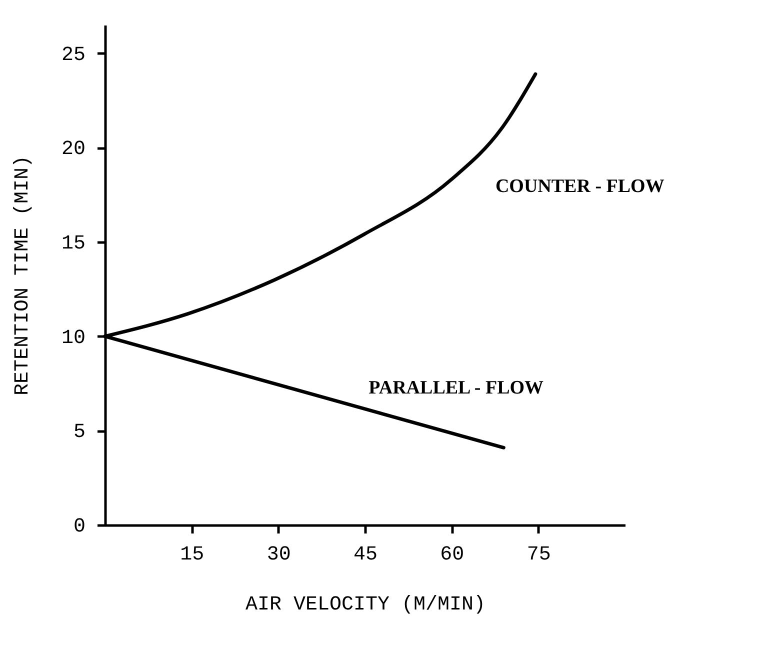 The image size is (784, 647). What do you see at coordinates (278, 555) in the screenshot?
I see `x-tick-label: 30` at bounding box center [278, 555].